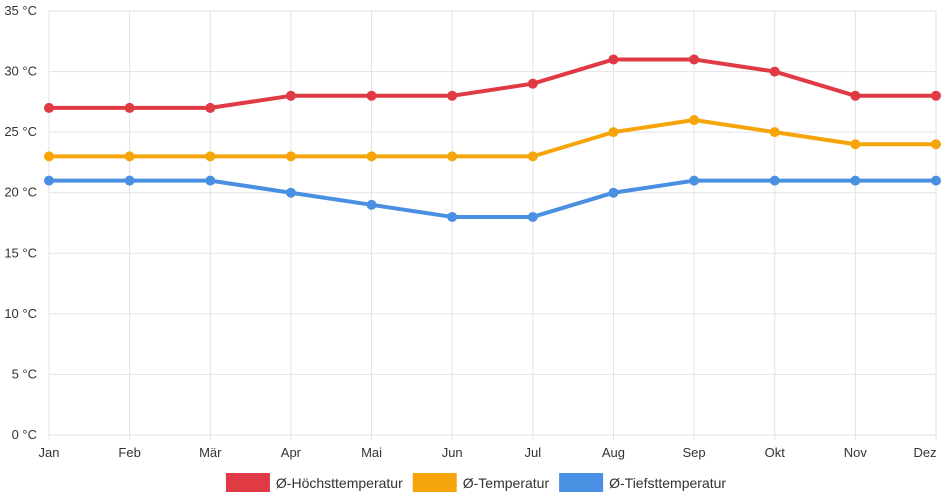 The height and width of the screenshot is (500, 952). I want to click on data-point-o-hochsttemperatur-nov, so click(855, 95).